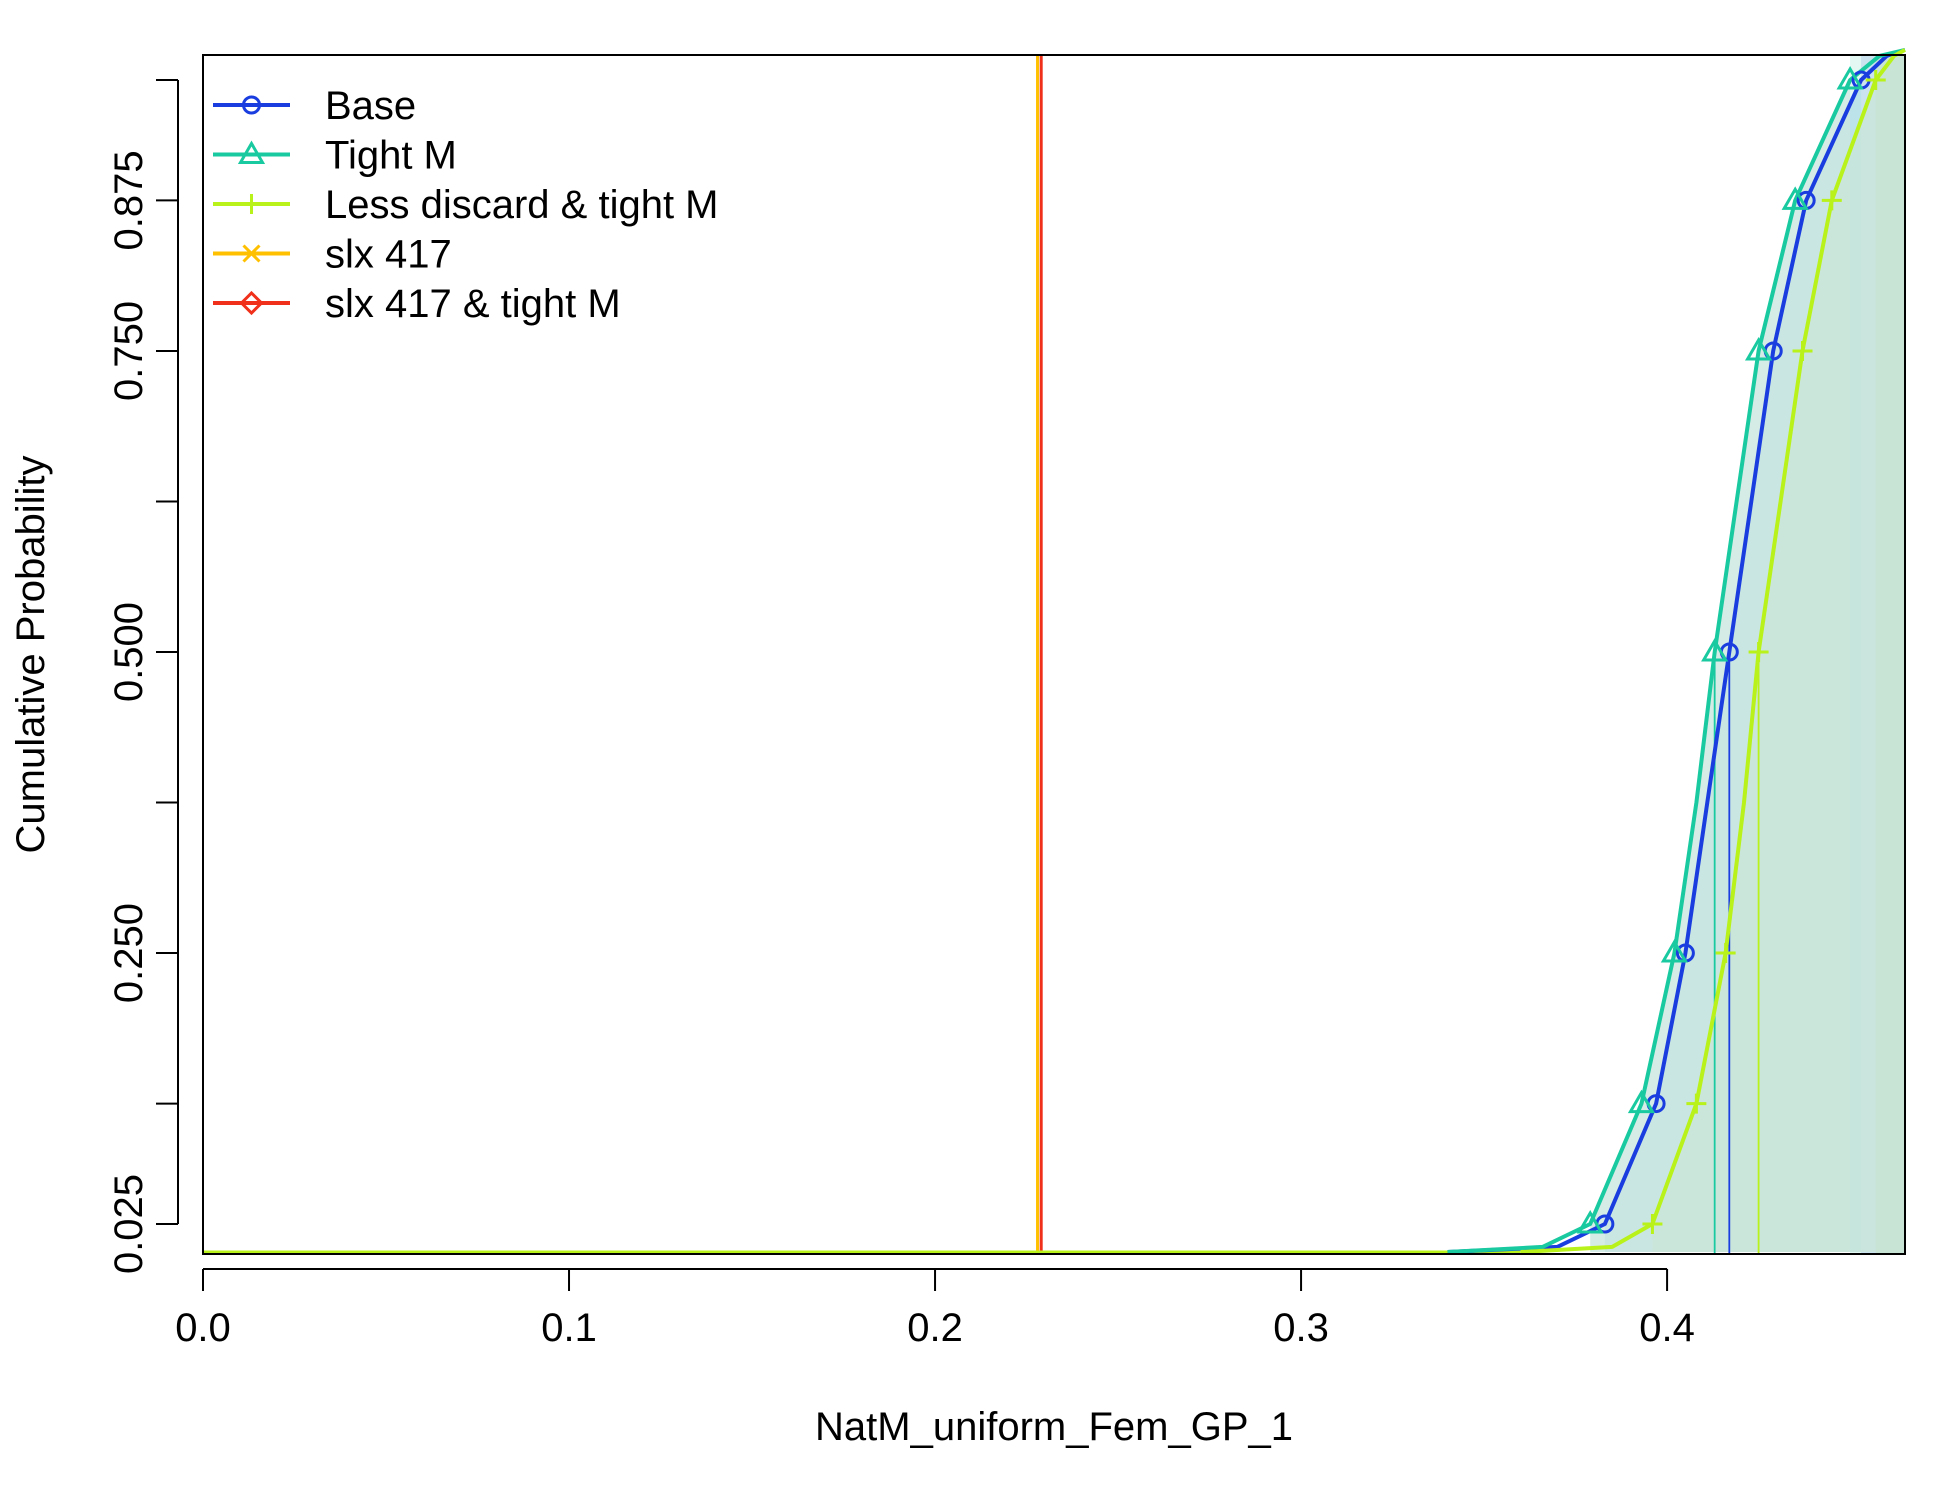 The image size is (1950, 1500). Describe the element at coordinates (370, 106) in the screenshot. I see `legend-label-0: Base` at that location.